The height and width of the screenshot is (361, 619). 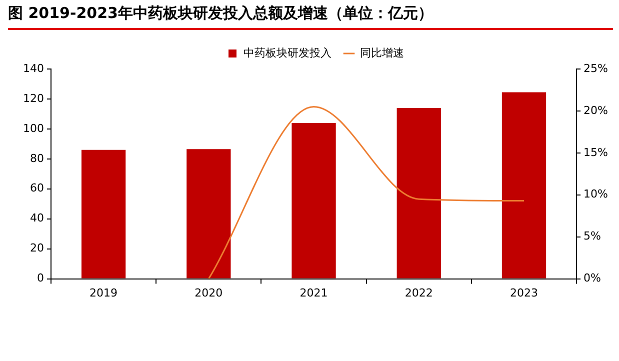 What do you see at coordinates (596, 68) in the screenshot?
I see `y2-tick-label: 25%` at bounding box center [596, 68].